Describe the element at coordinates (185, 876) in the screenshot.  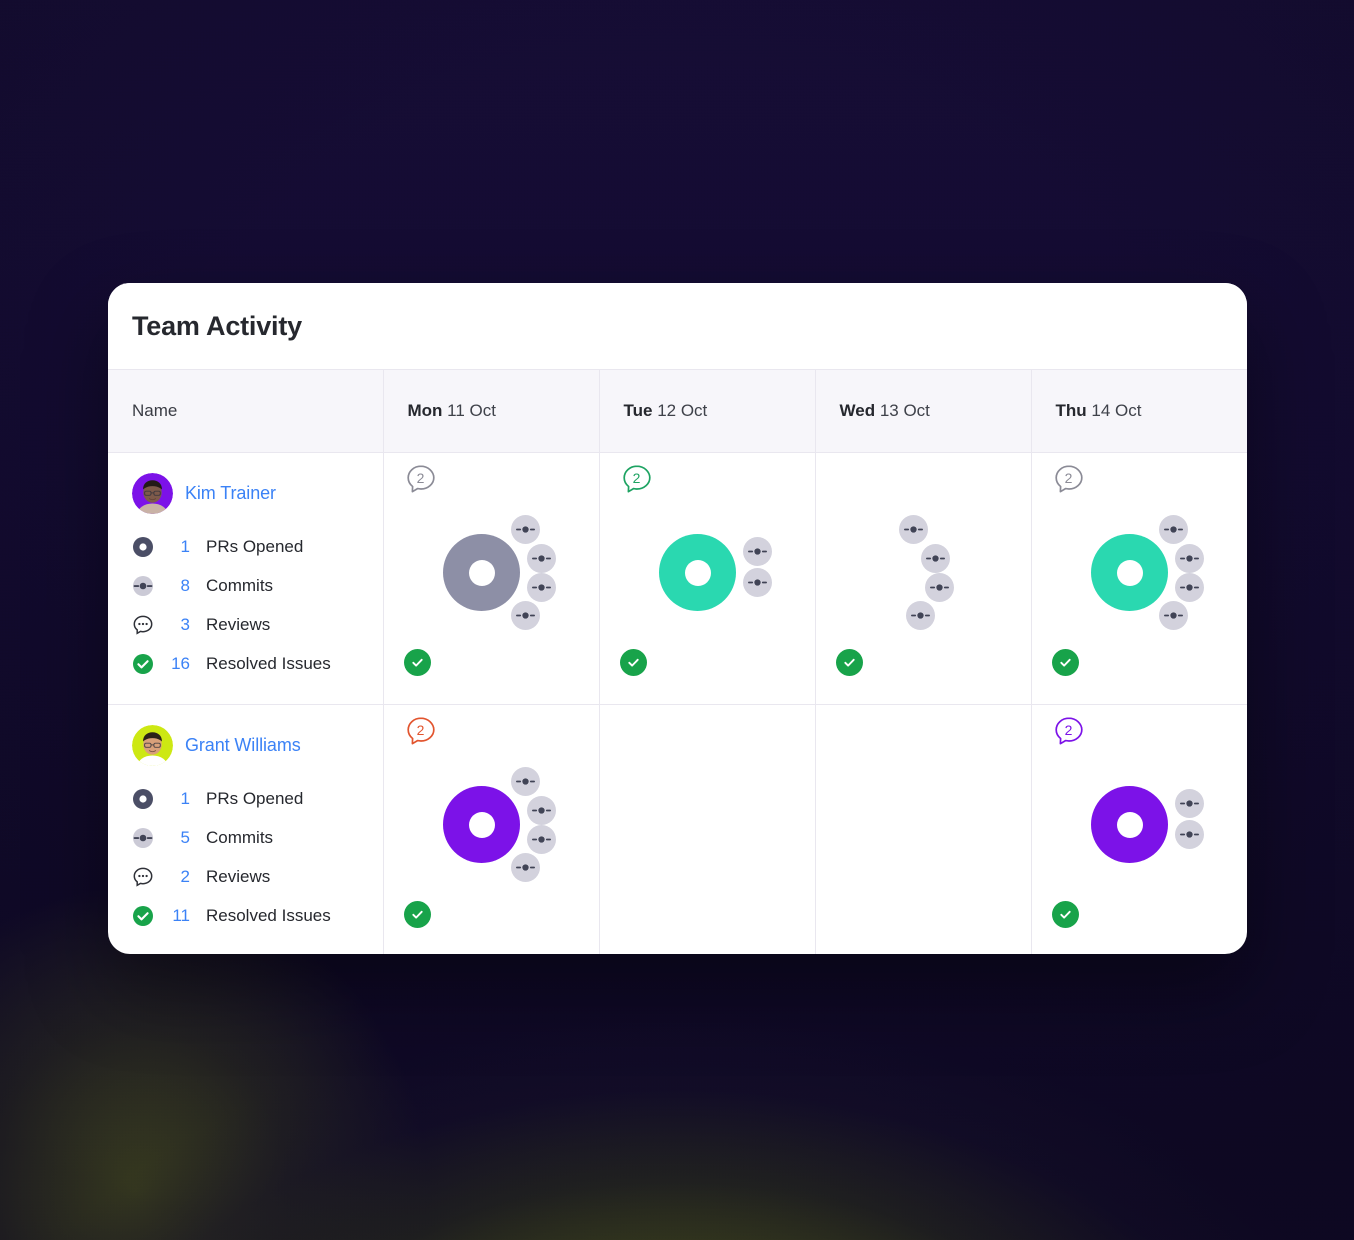
I see `stat-value: 2` at that location.